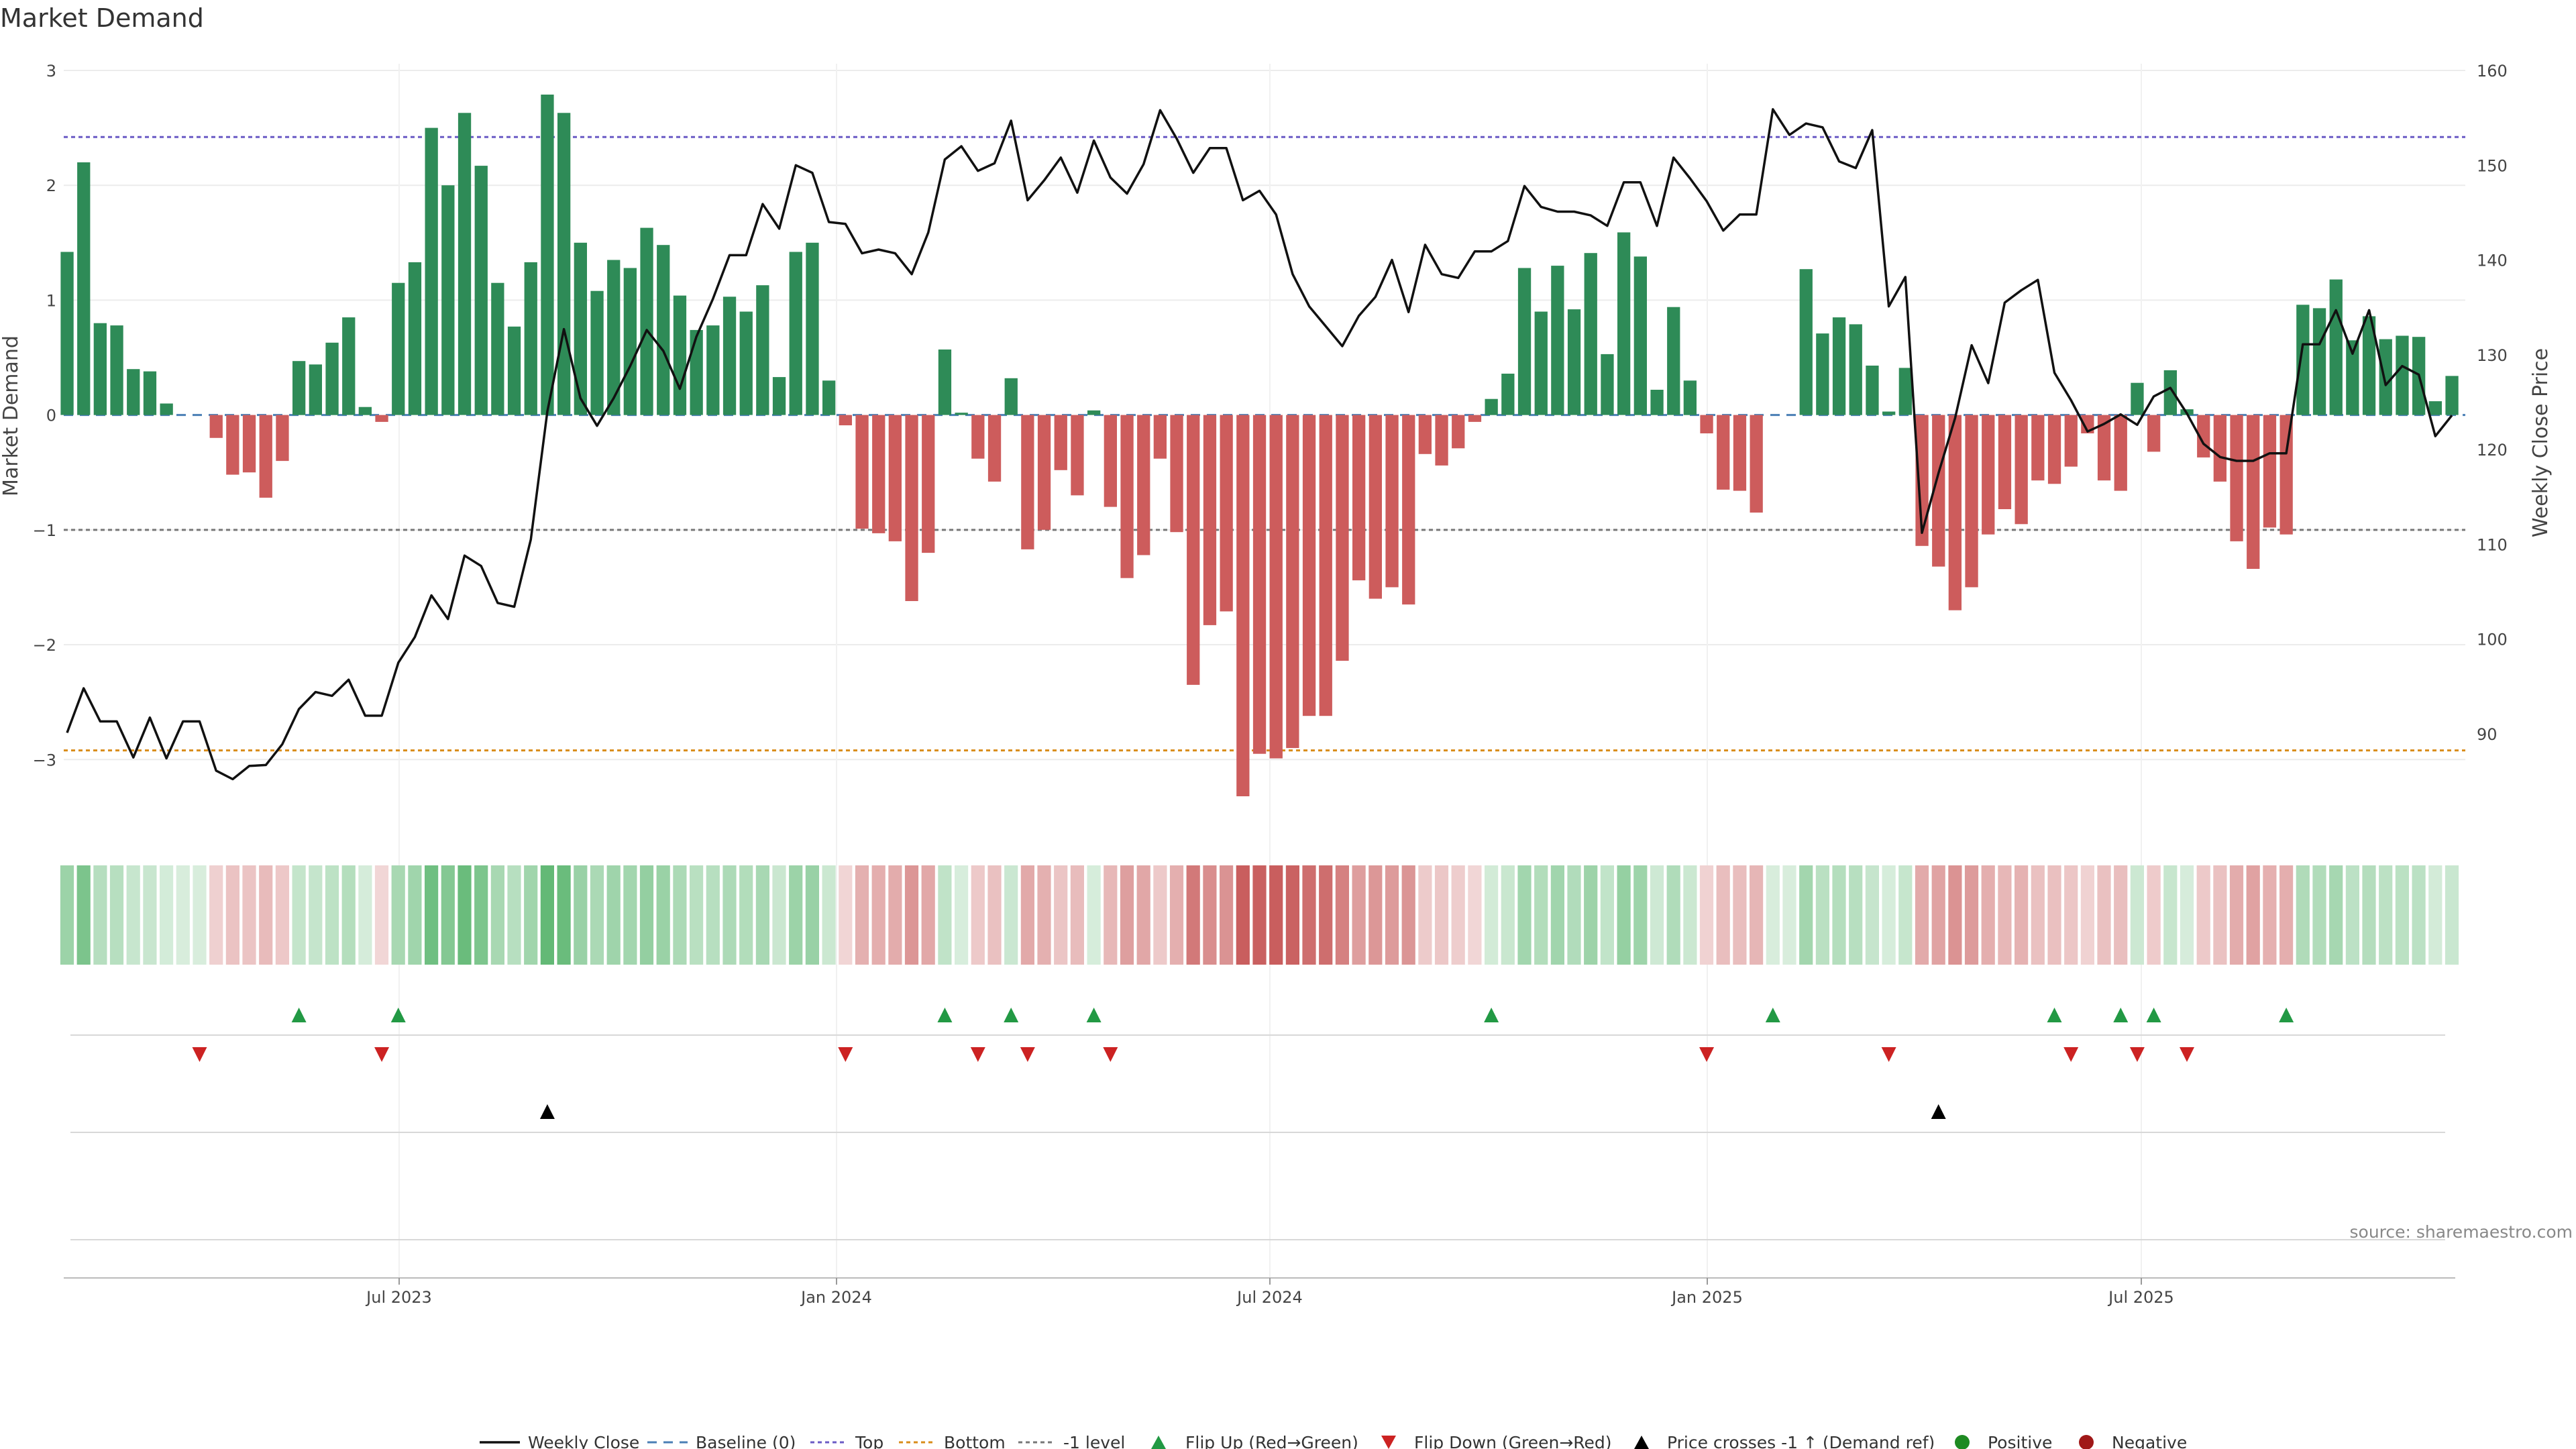 This screenshot has height=1449, width=2576. What do you see at coordinates (1257, 1124) in the screenshot?
I see `signal-markers` at bounding box center [1257, 1124].